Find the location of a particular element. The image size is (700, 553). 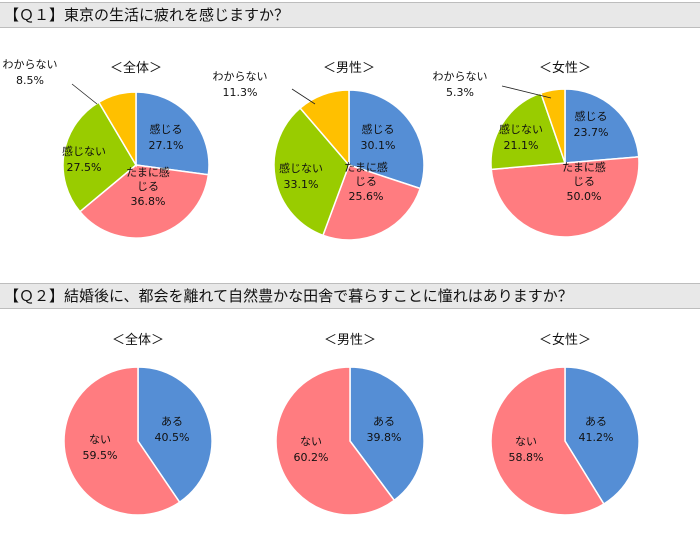

slice-value: 58.8% is located at coordinates (526, 457).